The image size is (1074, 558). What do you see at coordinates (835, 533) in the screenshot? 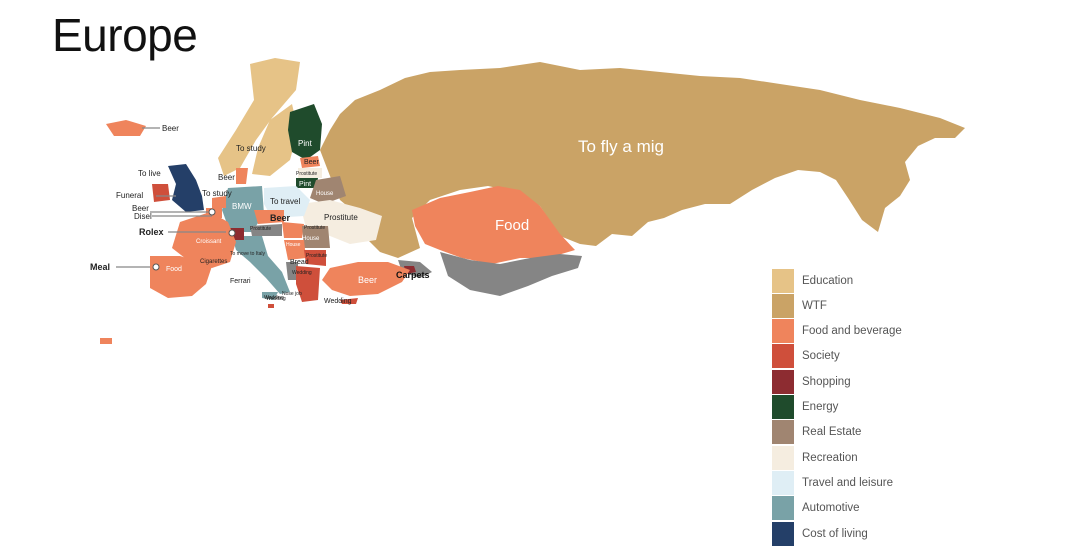
I see `legend-label: Cost of living` at bounding box center [835, 533].